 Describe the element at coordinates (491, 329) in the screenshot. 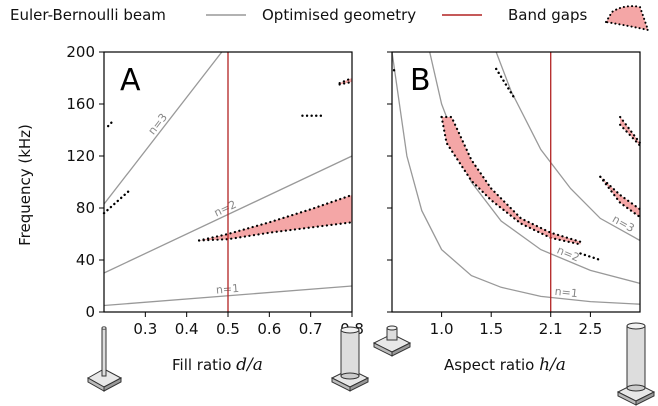

I see `x-tick-label-b: 1.5` at that location.